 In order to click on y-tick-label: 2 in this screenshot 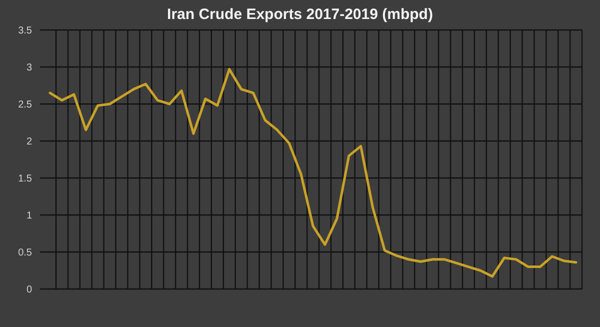, I will do `click(29, 142)`.